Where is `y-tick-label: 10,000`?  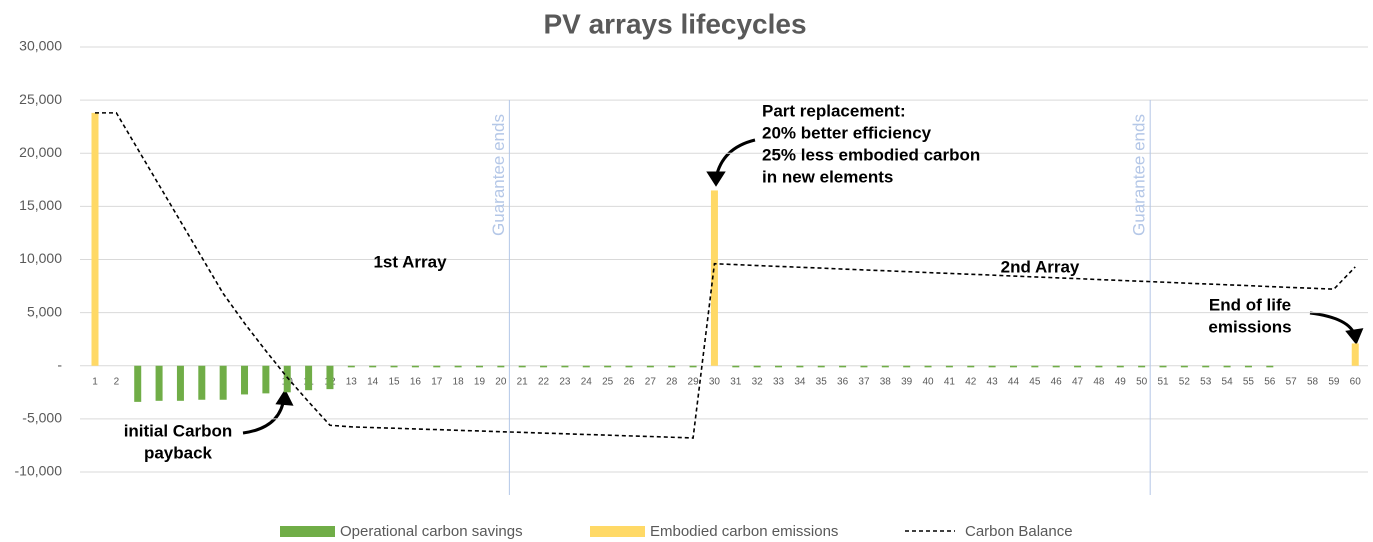
y-tick-label: 10,000 is located at coordinates (40, 258).